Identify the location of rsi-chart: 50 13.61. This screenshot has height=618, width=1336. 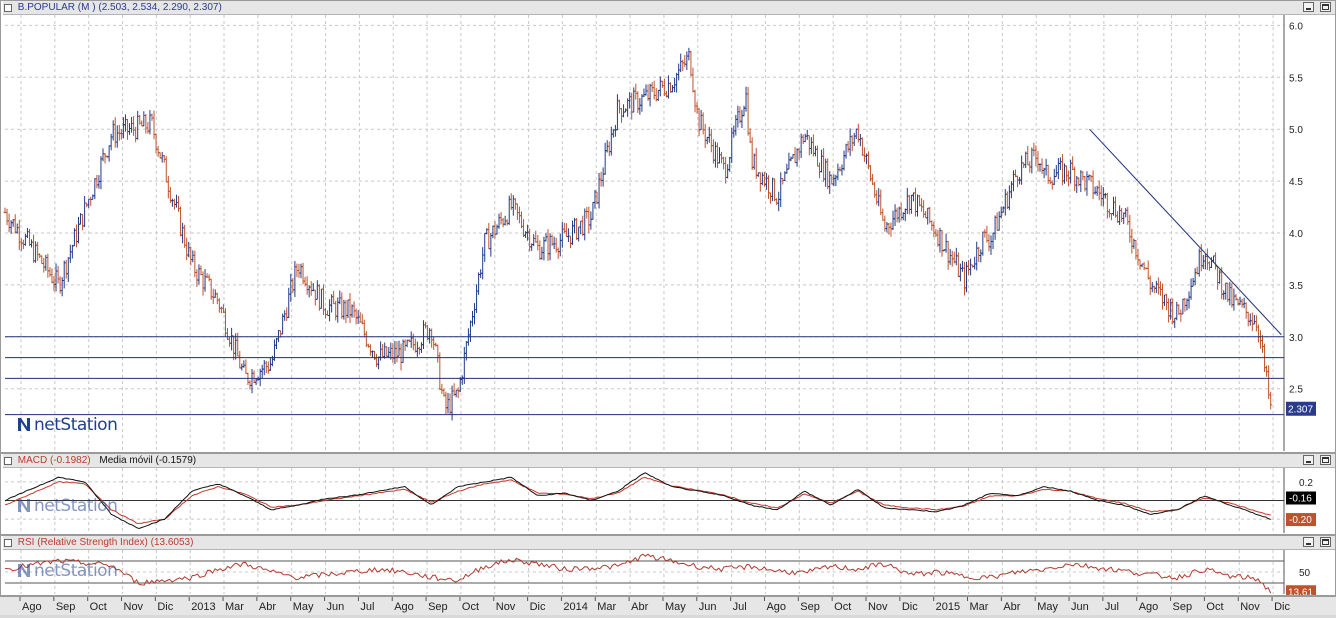
(668, 565).